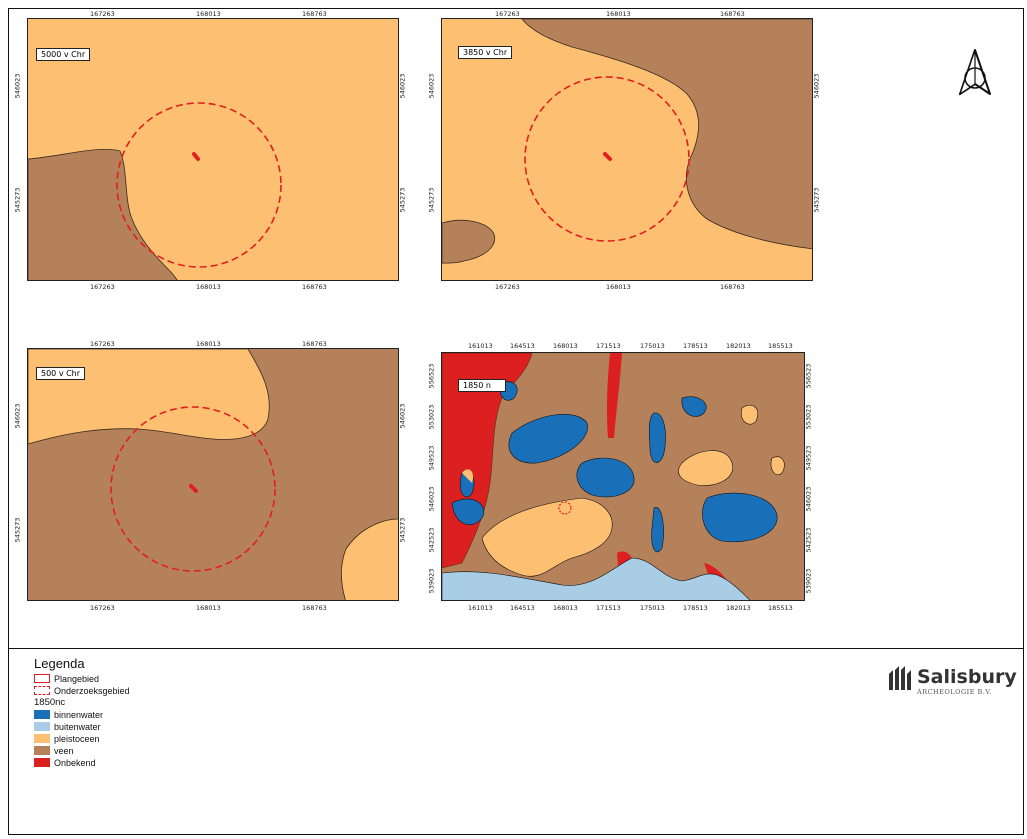 The image size is (1027, 839). I want to click on company-logo: Salisbury ARCHEOLOGIE B.V., so click(952, 681).